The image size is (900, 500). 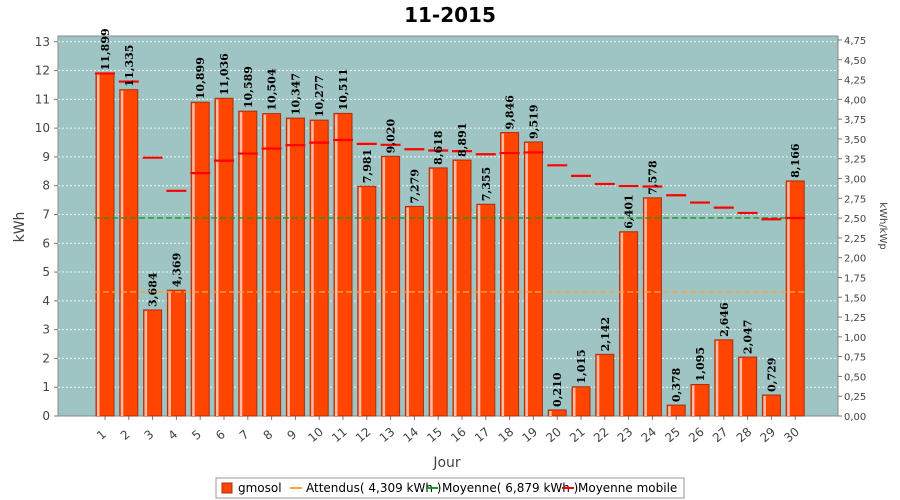 What do you see at coordinates (46, 272) in the screenshot?
I see `y-tick-label: 5` at bounding box center [46, 272].